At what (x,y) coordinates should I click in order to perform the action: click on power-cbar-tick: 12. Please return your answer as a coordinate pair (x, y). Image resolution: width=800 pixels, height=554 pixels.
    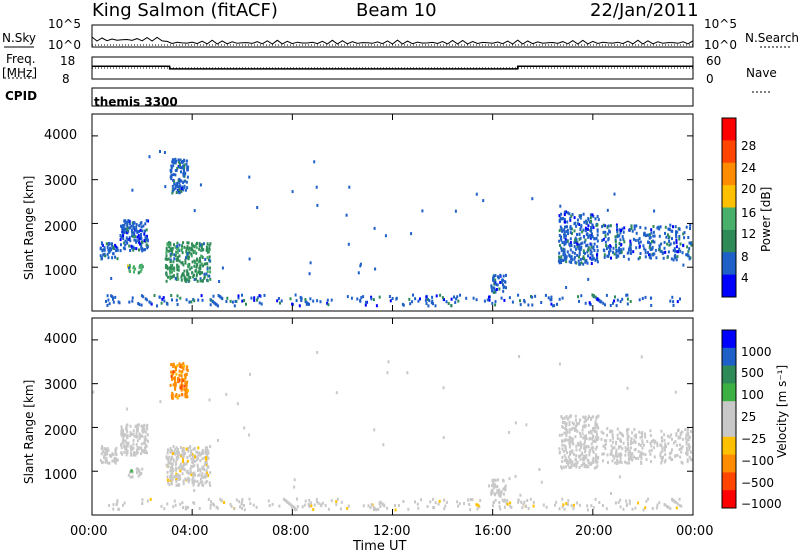
    Looking at the image, I should click on (749, 234).